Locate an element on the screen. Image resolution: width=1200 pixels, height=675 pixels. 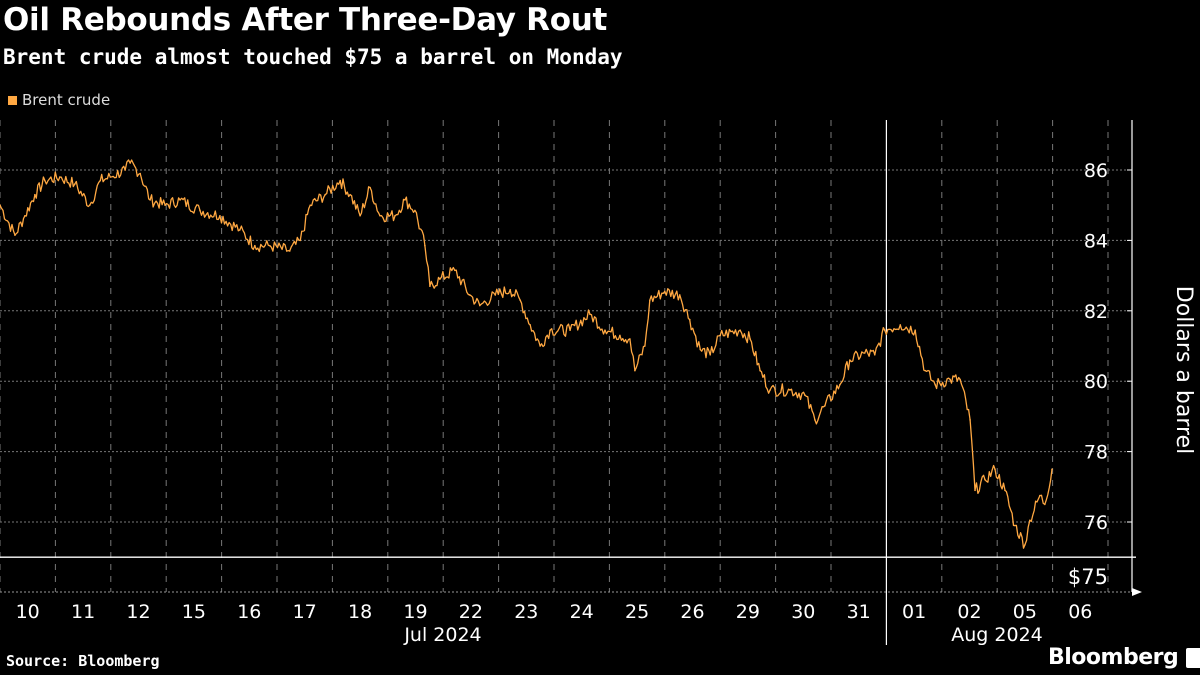
x-tick-label: 25 is located at coordinates (637, 612).